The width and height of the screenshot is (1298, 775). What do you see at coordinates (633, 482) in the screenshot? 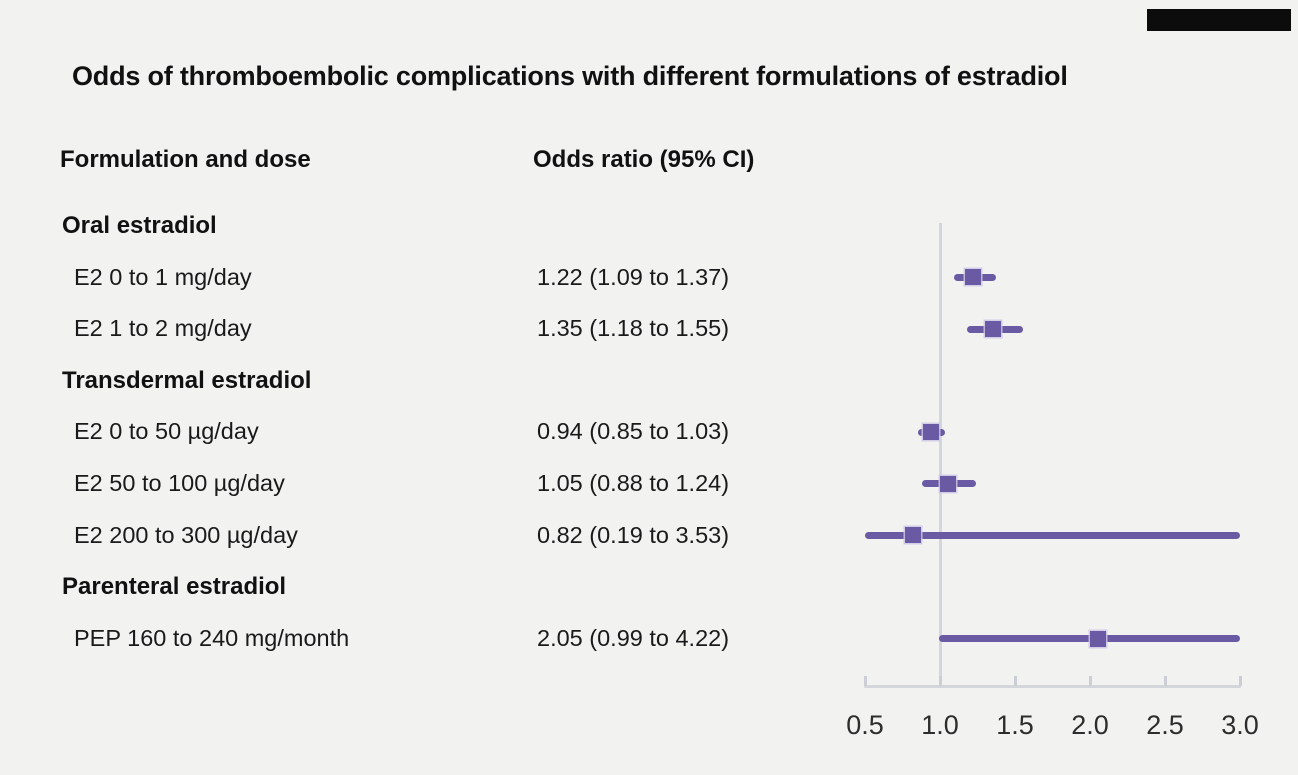
I see `odds-ratio-value: 1.05 (0.88 to 1.24)` at bounding box center [633, 482].